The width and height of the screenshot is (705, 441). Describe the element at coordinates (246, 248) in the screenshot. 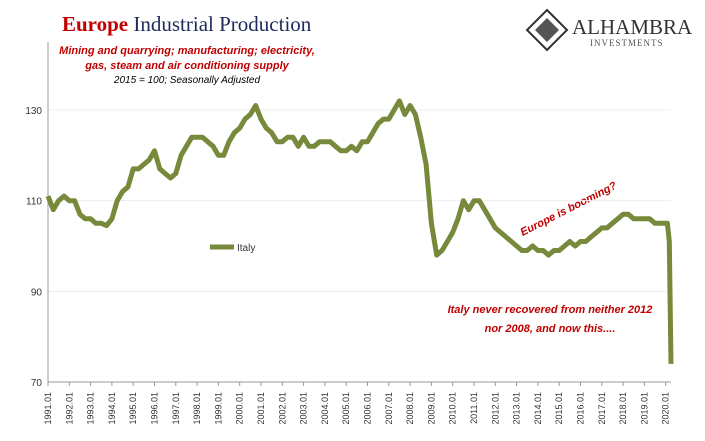

I see `legend-label: Italy` at that location.